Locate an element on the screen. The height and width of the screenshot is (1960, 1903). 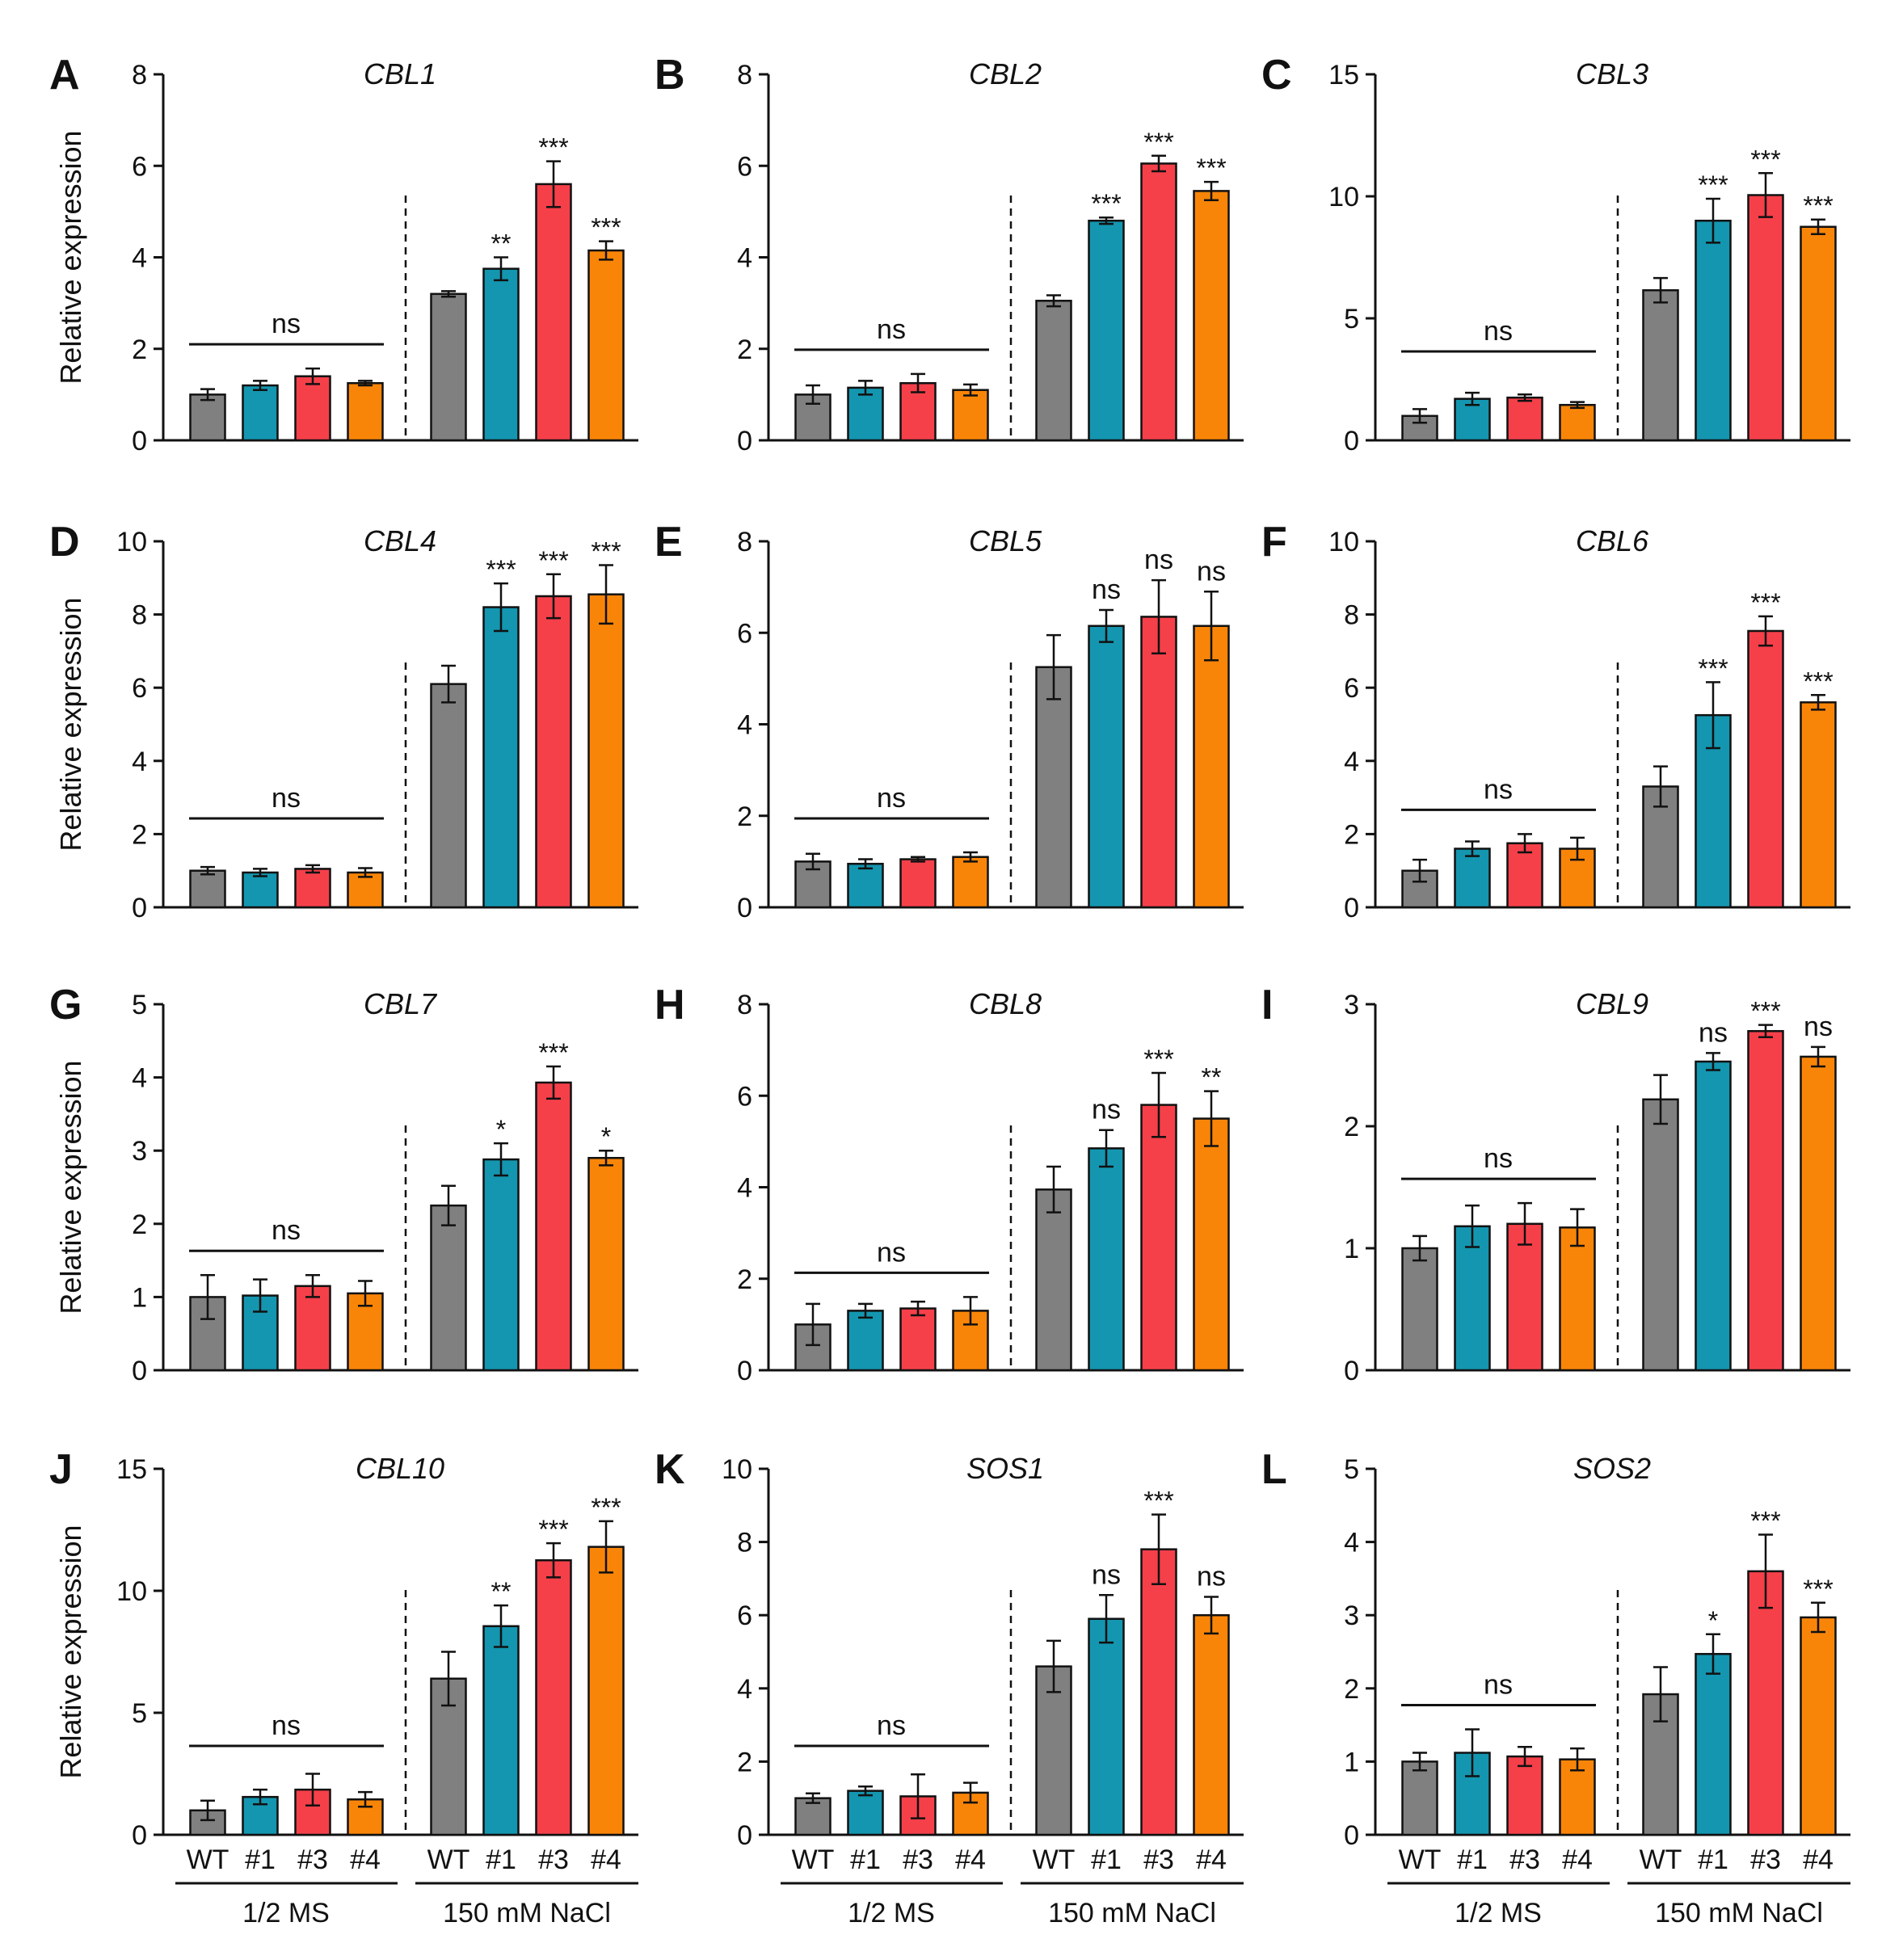
panel-letter: F is located at coordinates (1274, 542).